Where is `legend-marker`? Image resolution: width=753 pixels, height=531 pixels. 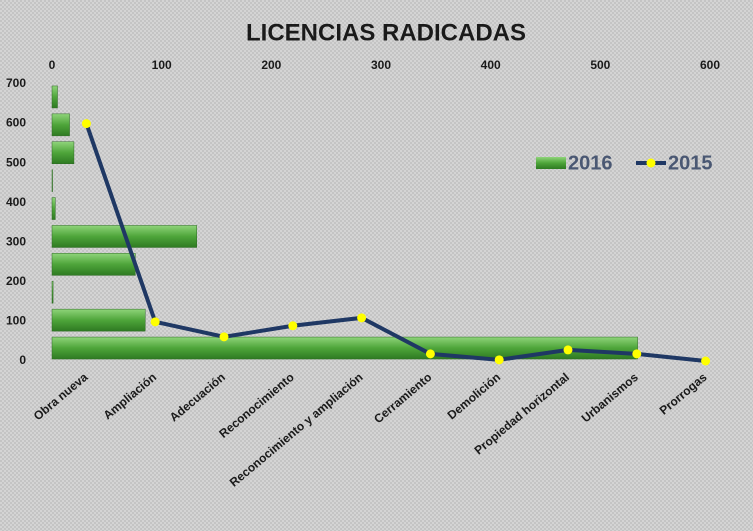
legend-marker is located at coordinates (651, 163).